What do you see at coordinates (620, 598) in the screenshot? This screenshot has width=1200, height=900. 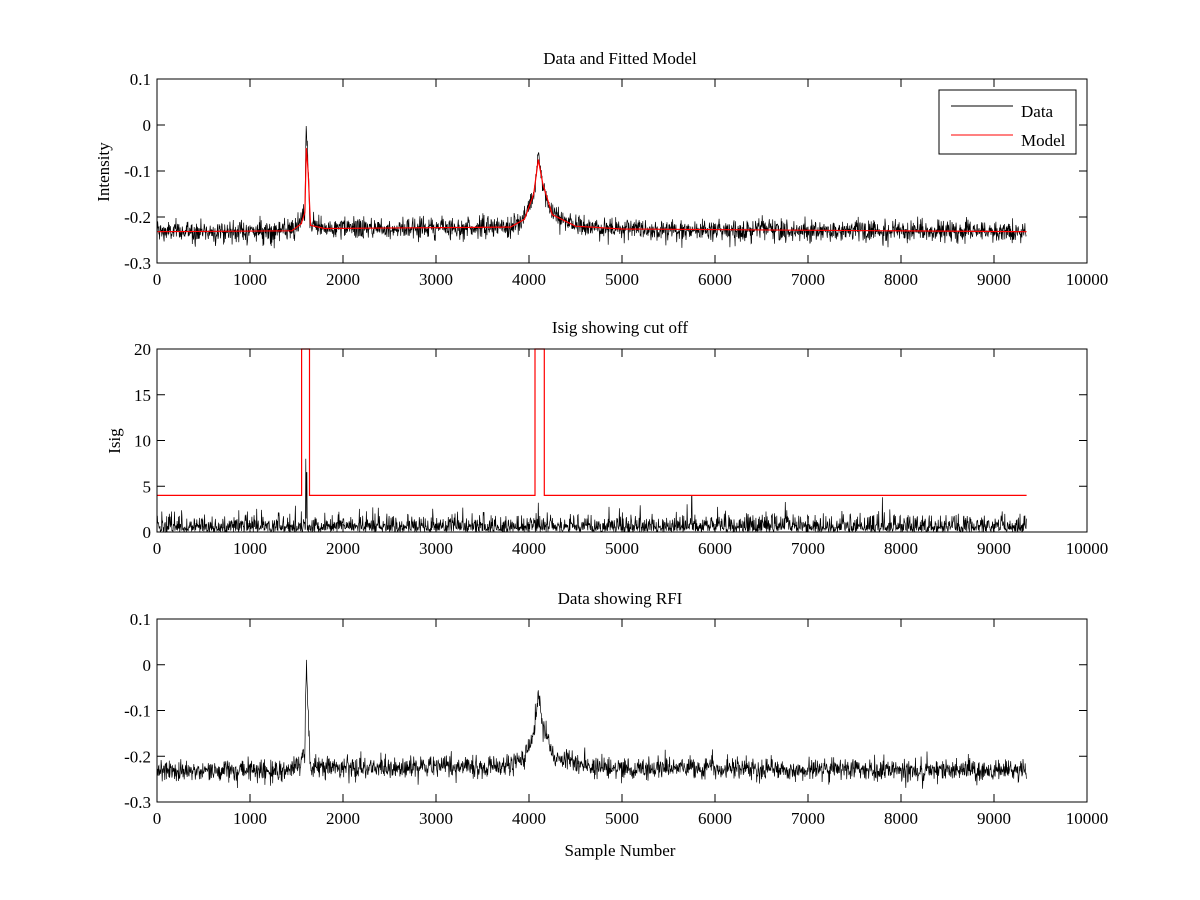 I see `chart-title: Data showing RFI` at bounding box center [620, 598].